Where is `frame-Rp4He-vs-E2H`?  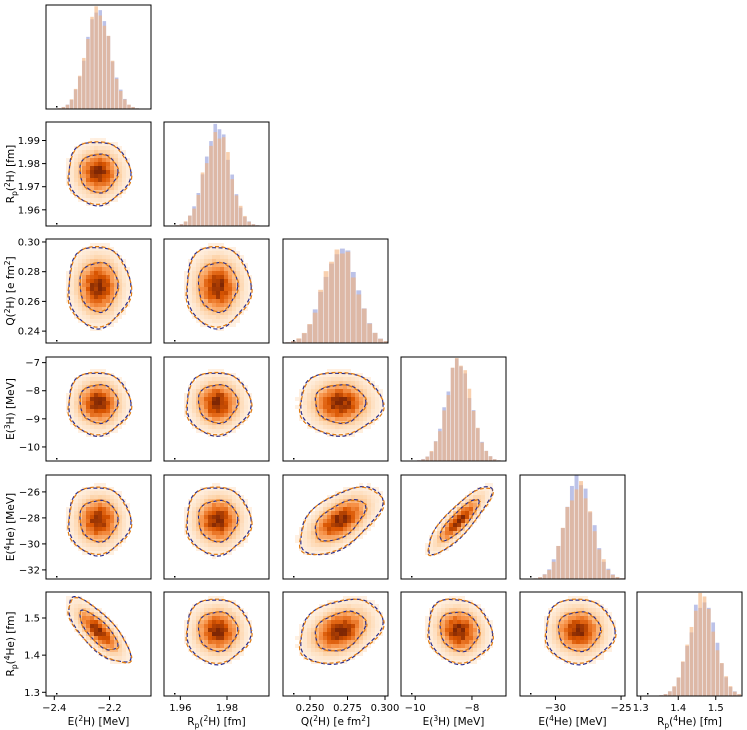 frame-Rp4He-vs-E2H is located at coordinates (98, 644).